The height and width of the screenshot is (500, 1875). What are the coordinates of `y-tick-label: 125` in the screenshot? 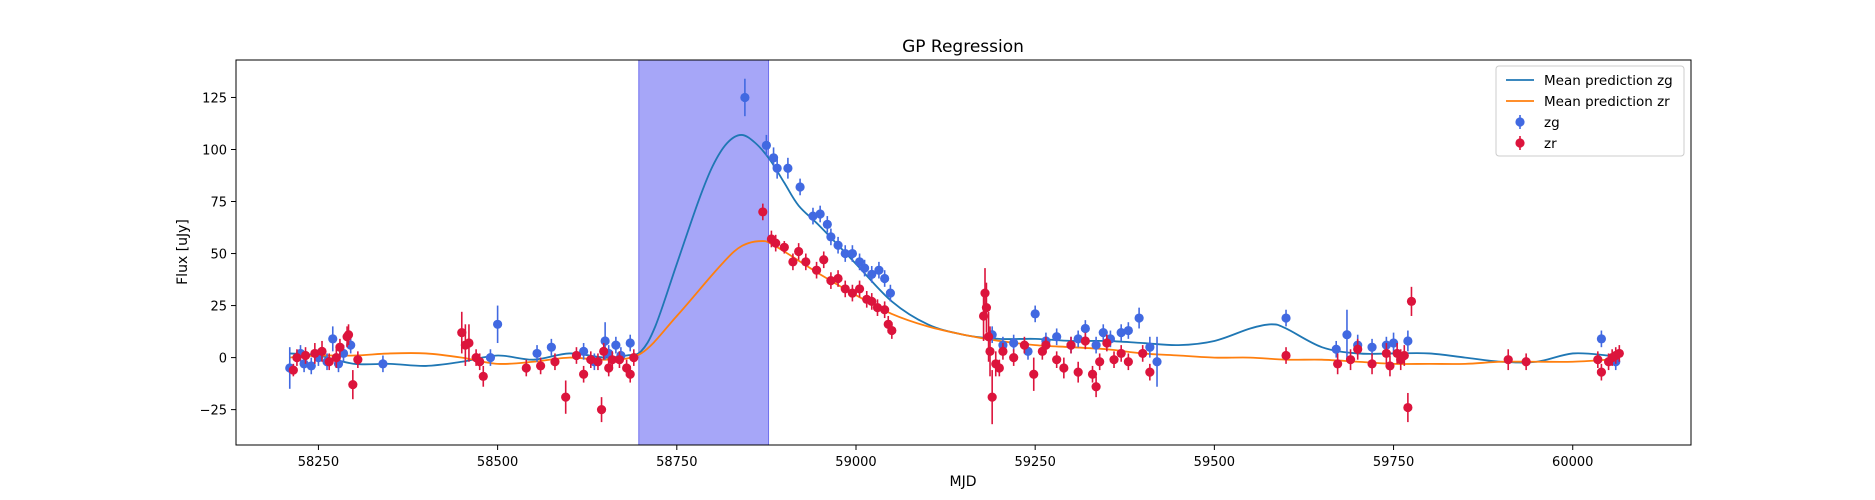 It's located at (214, 98).